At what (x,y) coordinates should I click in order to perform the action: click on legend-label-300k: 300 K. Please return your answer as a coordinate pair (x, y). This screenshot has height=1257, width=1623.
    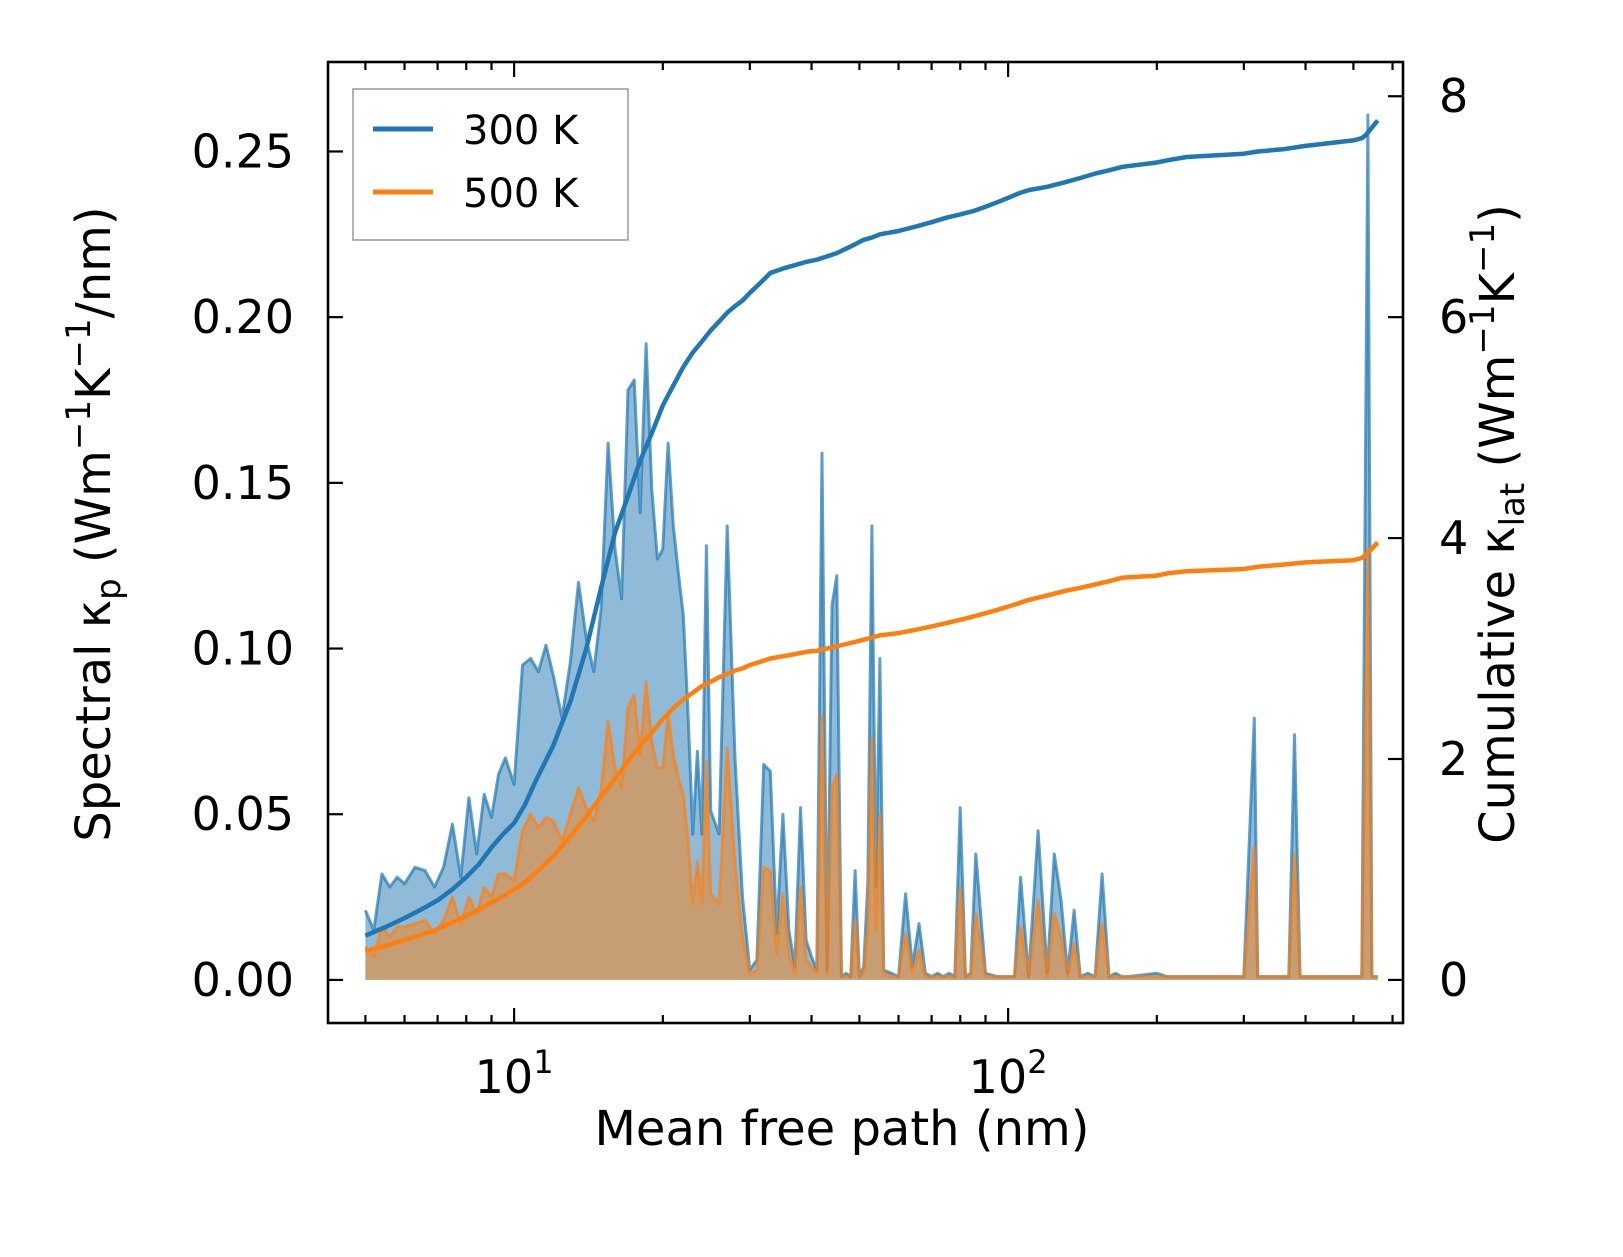
    Looking at the image, I should click on (521, 131).